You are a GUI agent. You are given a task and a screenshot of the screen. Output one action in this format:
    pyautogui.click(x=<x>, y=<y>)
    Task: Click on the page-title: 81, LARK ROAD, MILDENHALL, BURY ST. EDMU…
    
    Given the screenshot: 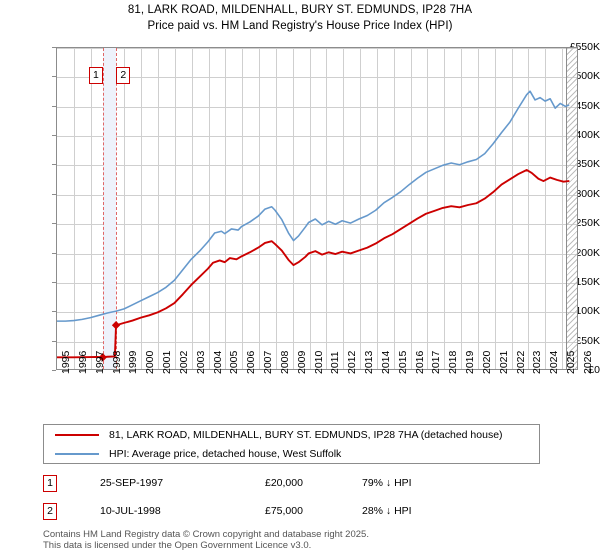 What is the action you would take?
    pyautogui.click(x=300, y=10)
    